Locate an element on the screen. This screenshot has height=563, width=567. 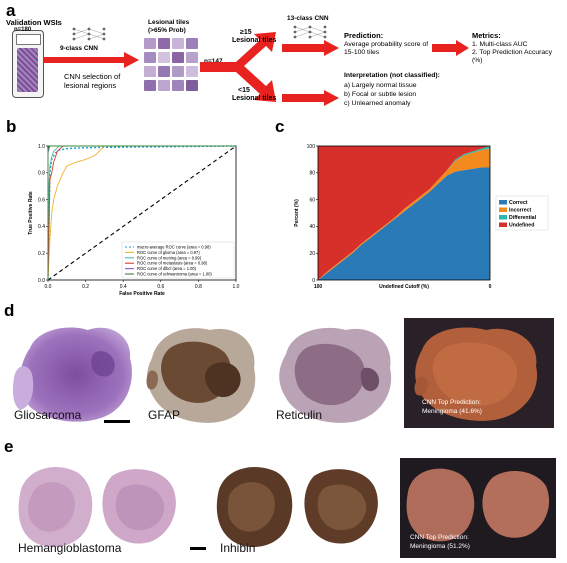
roc-legend-entry: macro-average ROC curve (area = 0.98) is located at coordinates (174, 247).